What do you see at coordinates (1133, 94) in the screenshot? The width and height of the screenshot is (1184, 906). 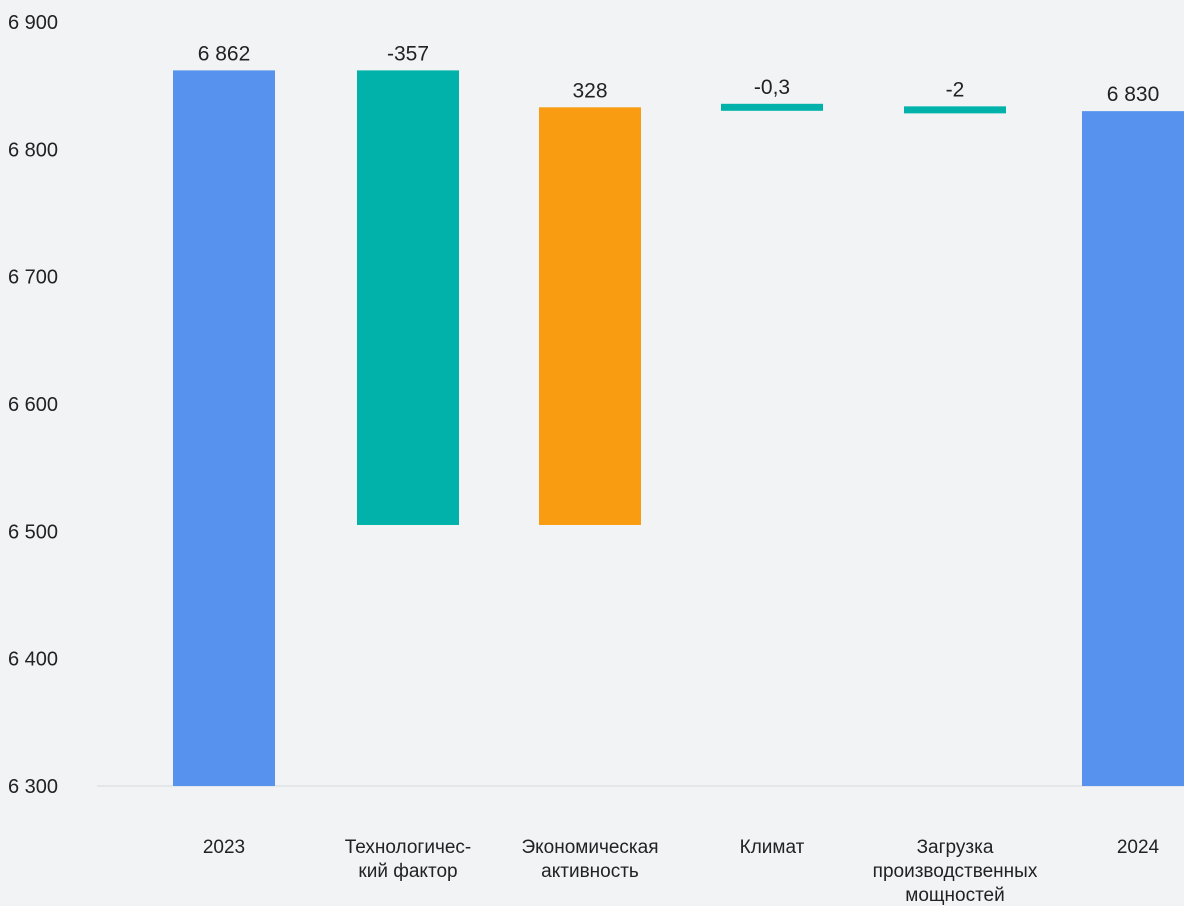 I see `data-label: 6 830` at bounding box center [1133, 94].